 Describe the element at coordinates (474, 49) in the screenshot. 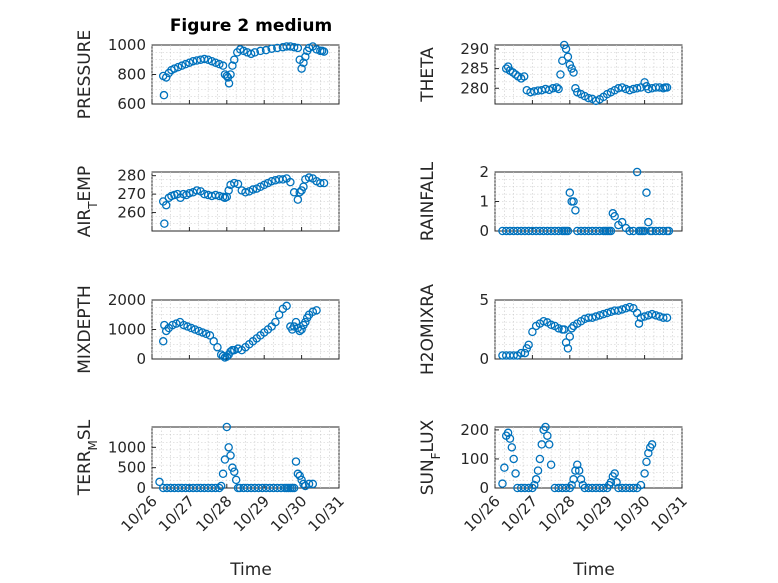

I see `y-tick-label: 290` at that location.